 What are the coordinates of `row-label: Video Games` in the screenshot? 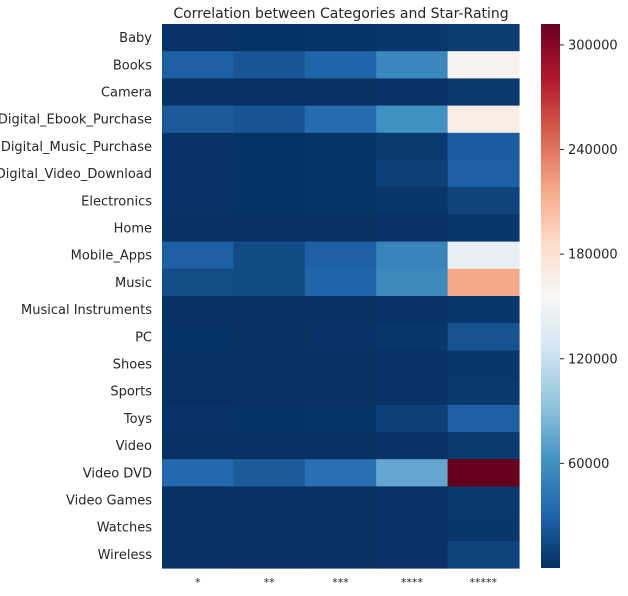 It's located at (109, 501).